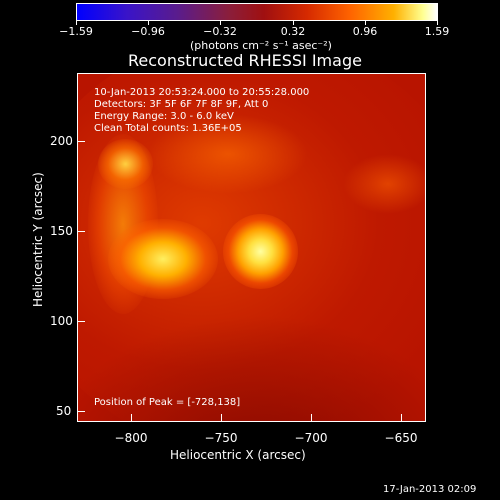 The image size is (500, 500). What do you see at coordinates (238, 455) in the screenshot?
I see `x-axis-label: Heliocentric X (arcsec)` at bounding box center [238, 455].